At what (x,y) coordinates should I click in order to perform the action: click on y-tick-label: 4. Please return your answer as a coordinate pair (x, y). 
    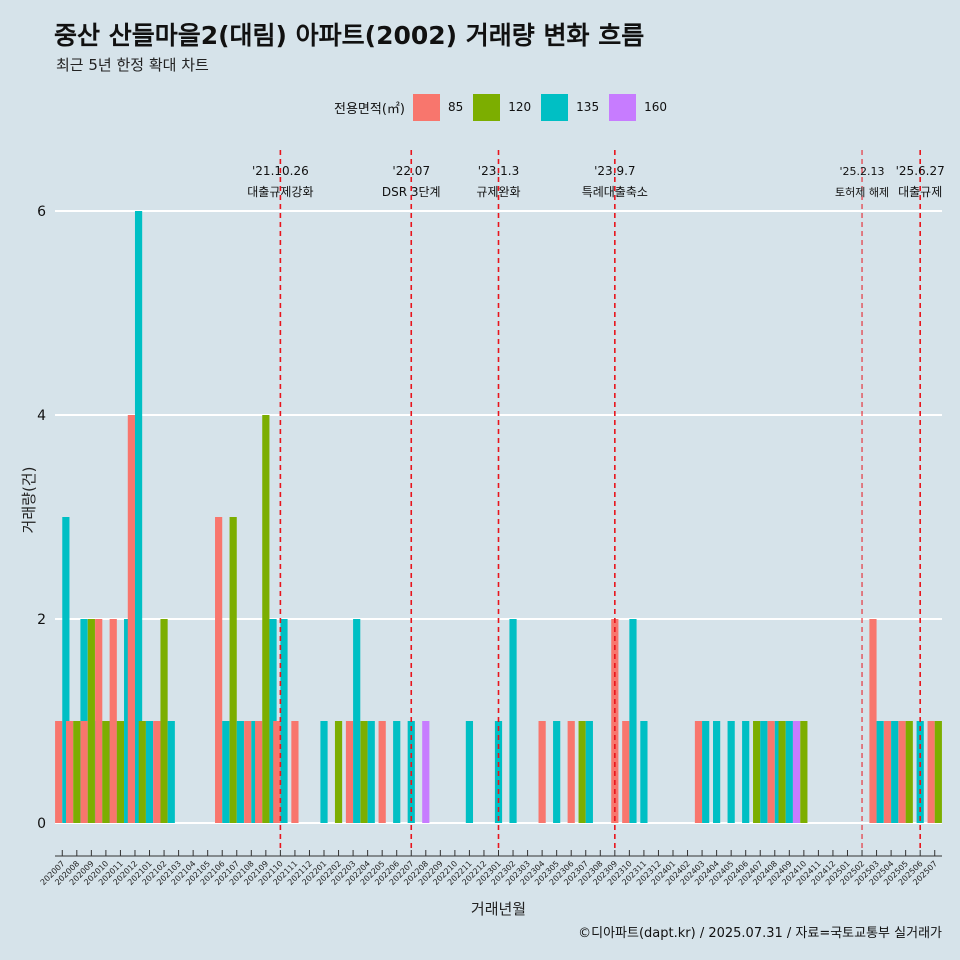
    Looking at the image, I should click on (41, 416).